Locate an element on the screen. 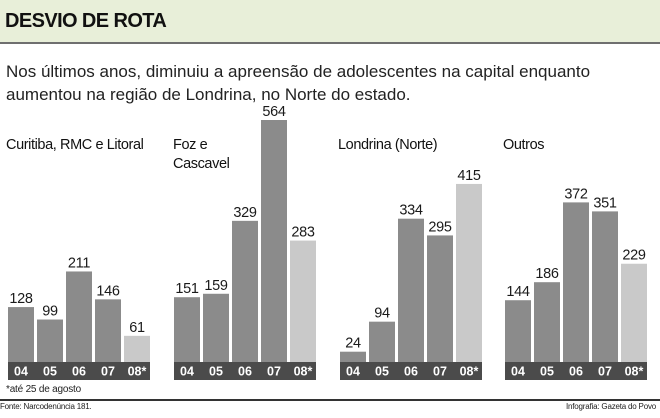 This screenshot has width=660, height=418. tick-label-0-2: 06 is located at coordinates (79, 372).